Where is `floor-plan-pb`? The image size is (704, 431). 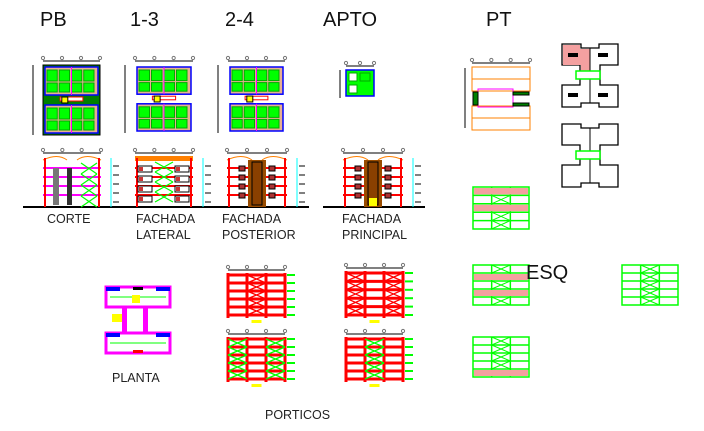
floor-plan-pb is located at coordinates (67, 95).